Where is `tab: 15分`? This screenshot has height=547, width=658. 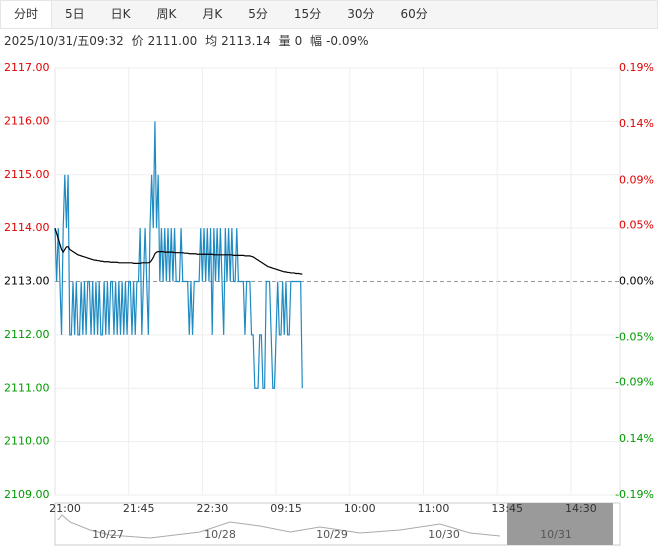 tab: 15分 is located at coordinates (307, 14).